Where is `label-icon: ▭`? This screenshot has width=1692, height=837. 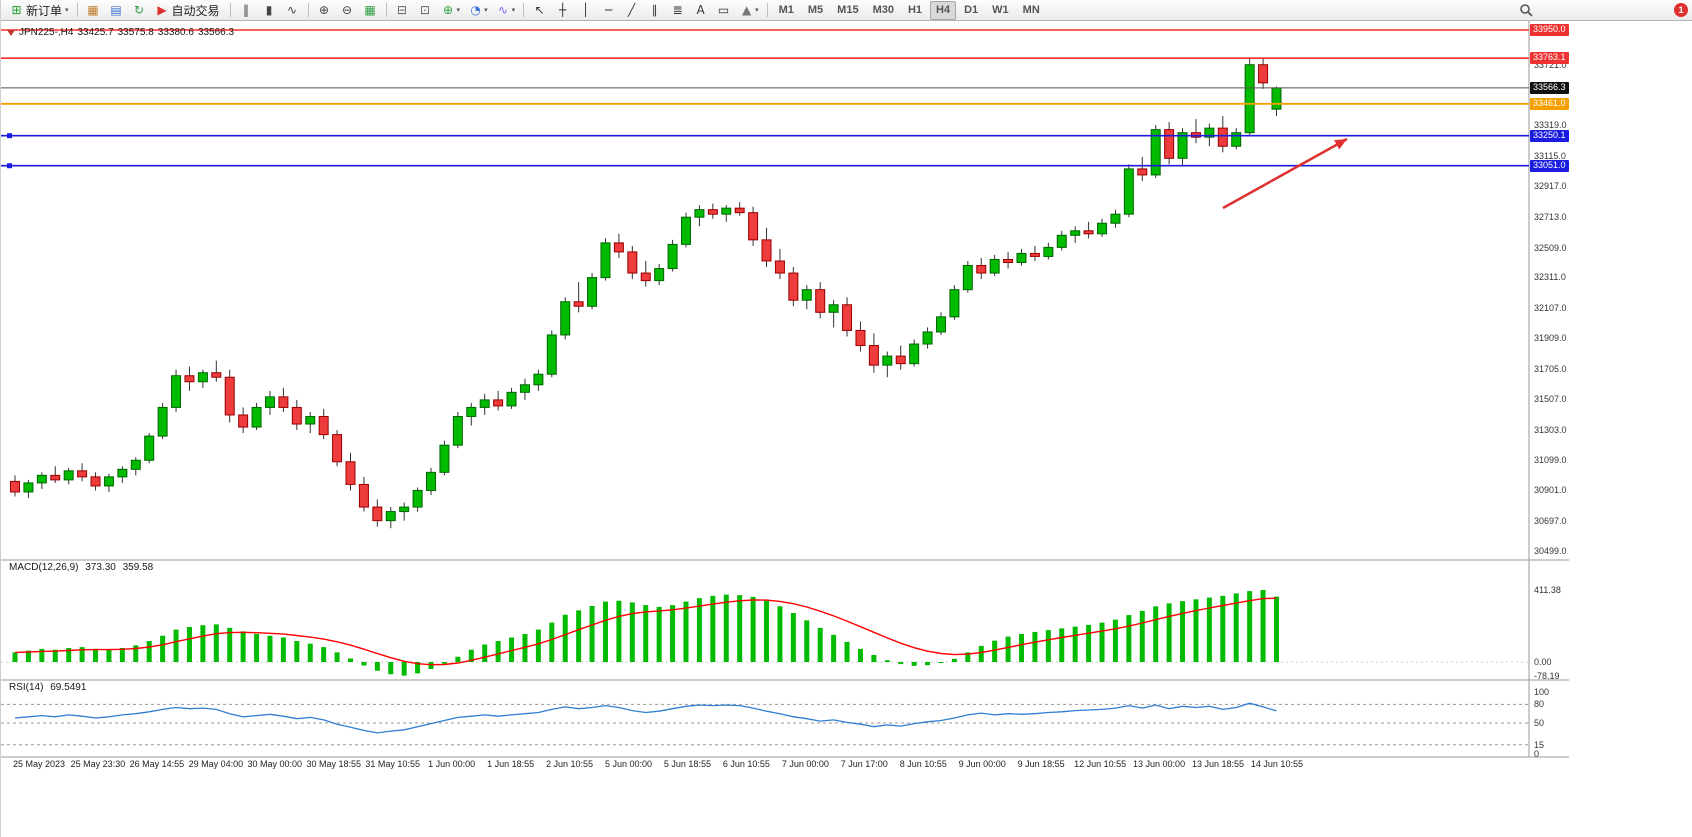 label-icon: ▭ is located at coordinates (723, 10).